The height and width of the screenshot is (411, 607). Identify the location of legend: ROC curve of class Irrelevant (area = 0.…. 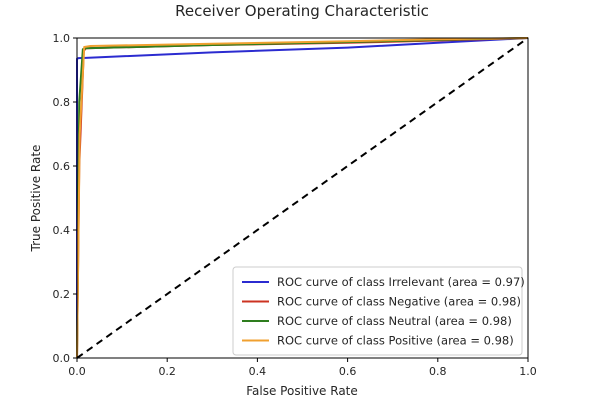
(378, 311).